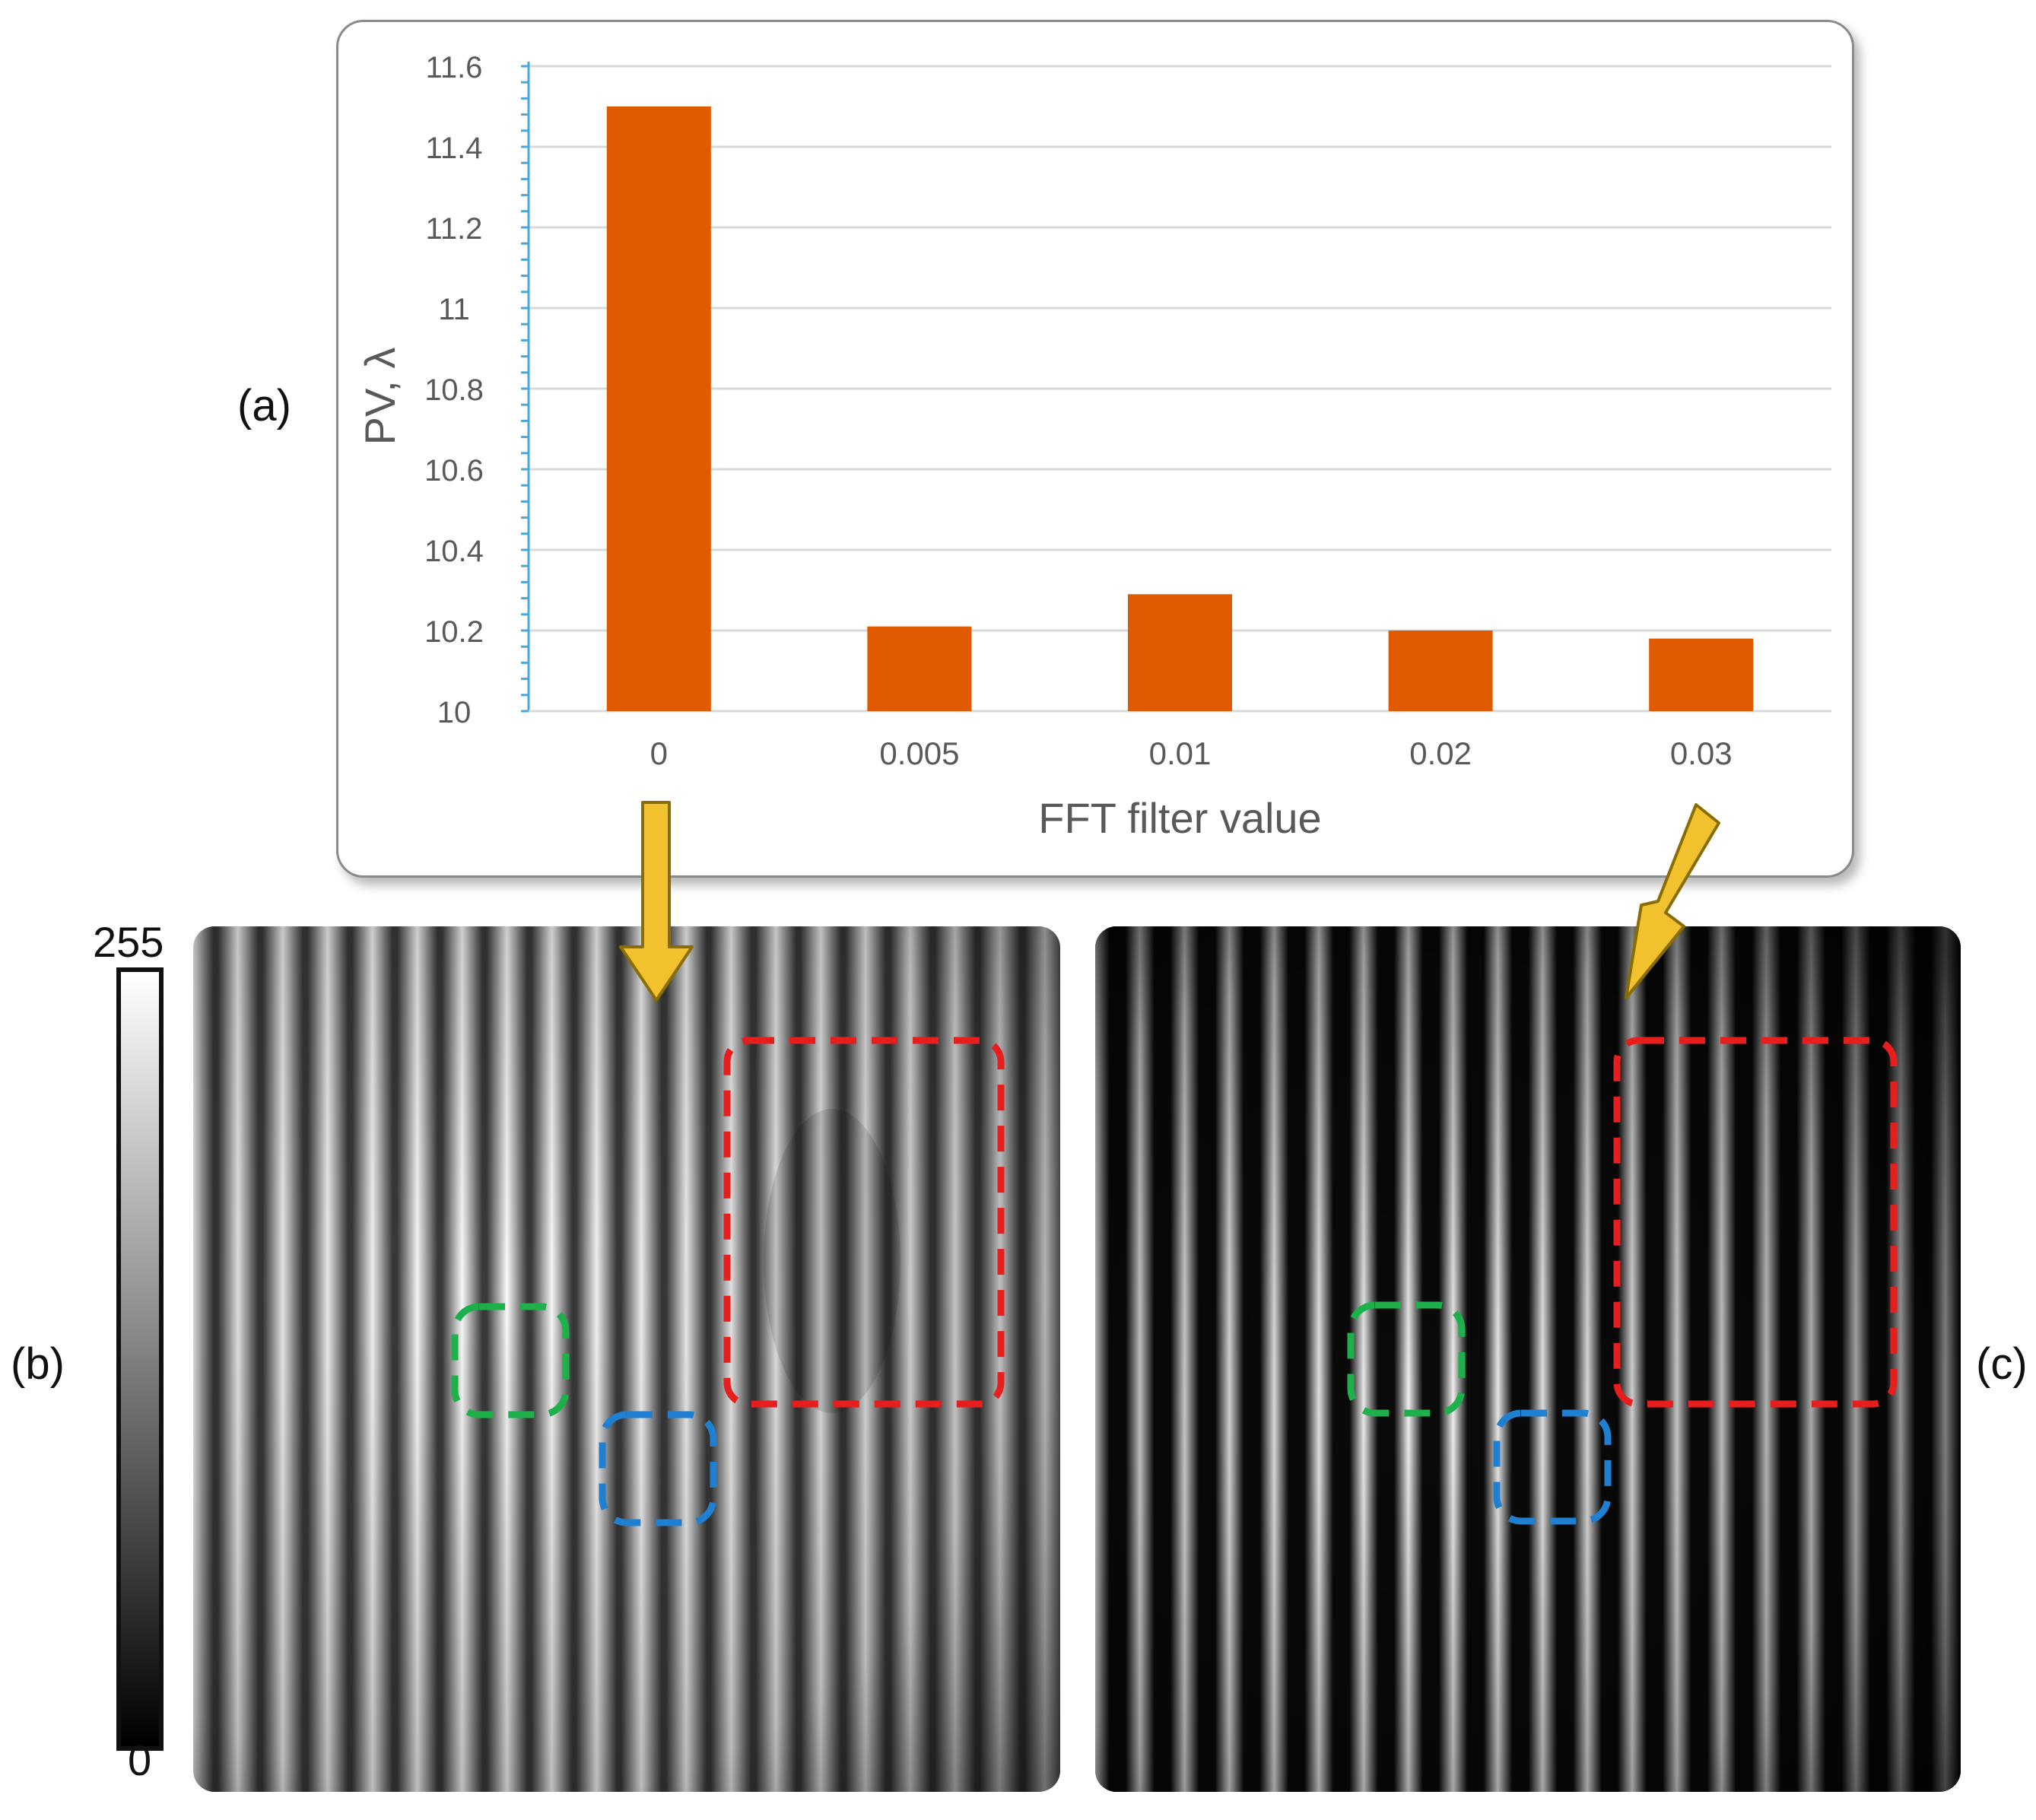 The image size is (2036, 1820). What do you see at coordinates (1441, 753) in the screenshot?
I see `x-tick-label: 0.02` at bounding box center [1441, 753].